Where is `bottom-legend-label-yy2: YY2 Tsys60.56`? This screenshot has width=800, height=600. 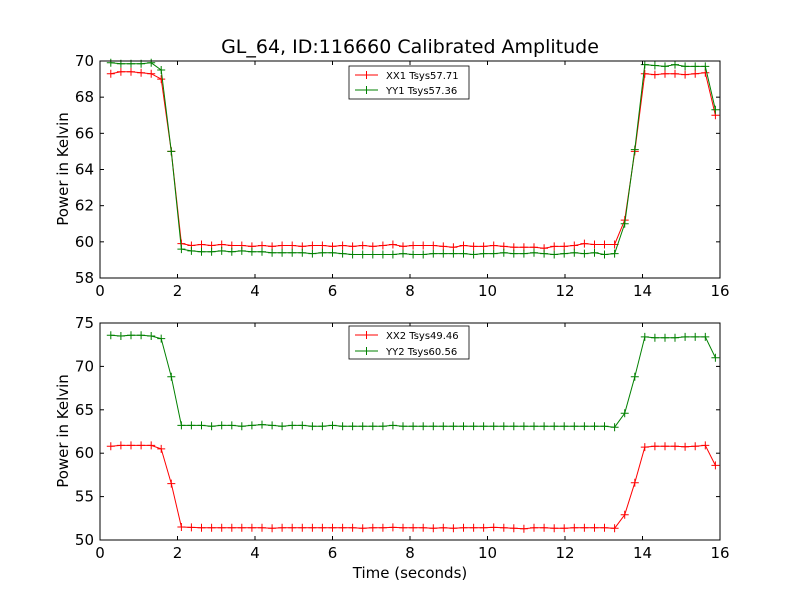 bottom-legend-label-yy2: YY2 Tsys60.56 is located at coordinates (421, 352).